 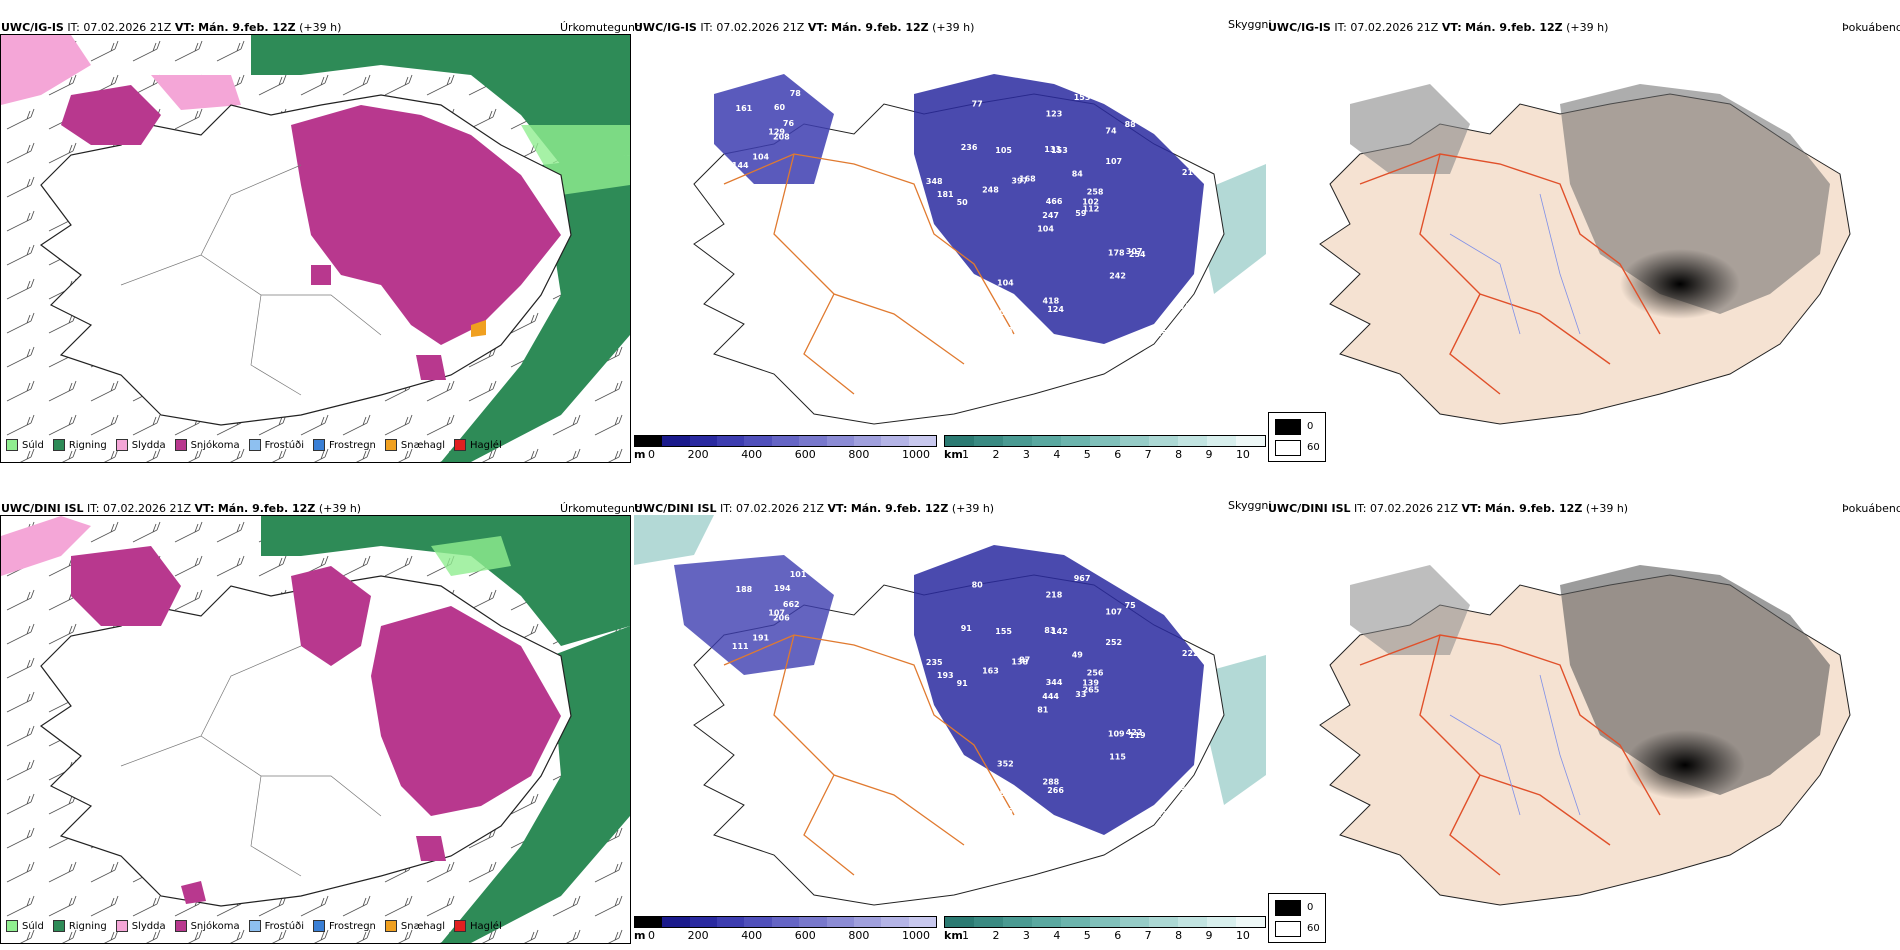 I want to click on cloud-base-value: 81, so click(x=1043, y=710).